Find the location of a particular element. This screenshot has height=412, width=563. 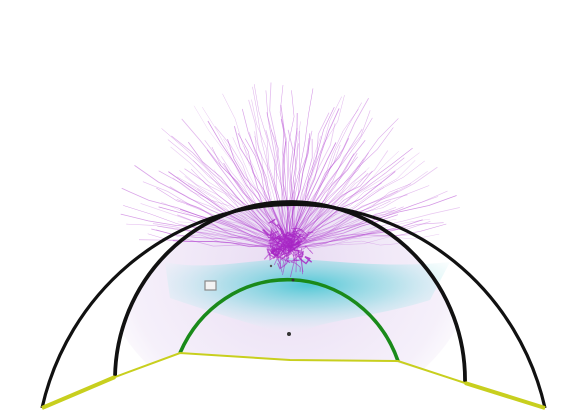

crack-core is located at coordinates (288, 248).